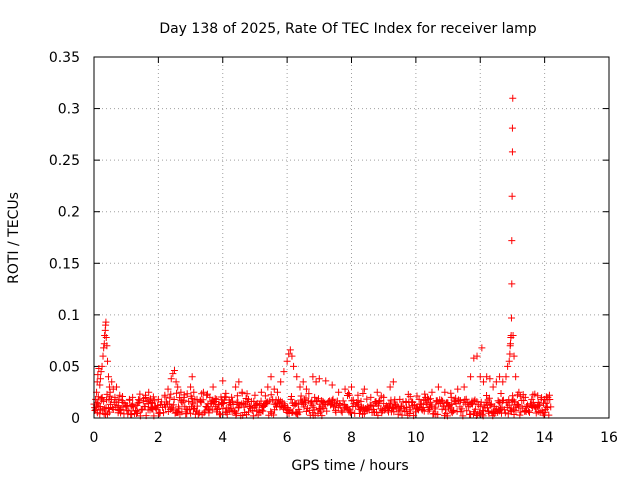 The width and height of the screenshot is (640, 480). I want to click on y-tick-label: 0, so click(75, 419).